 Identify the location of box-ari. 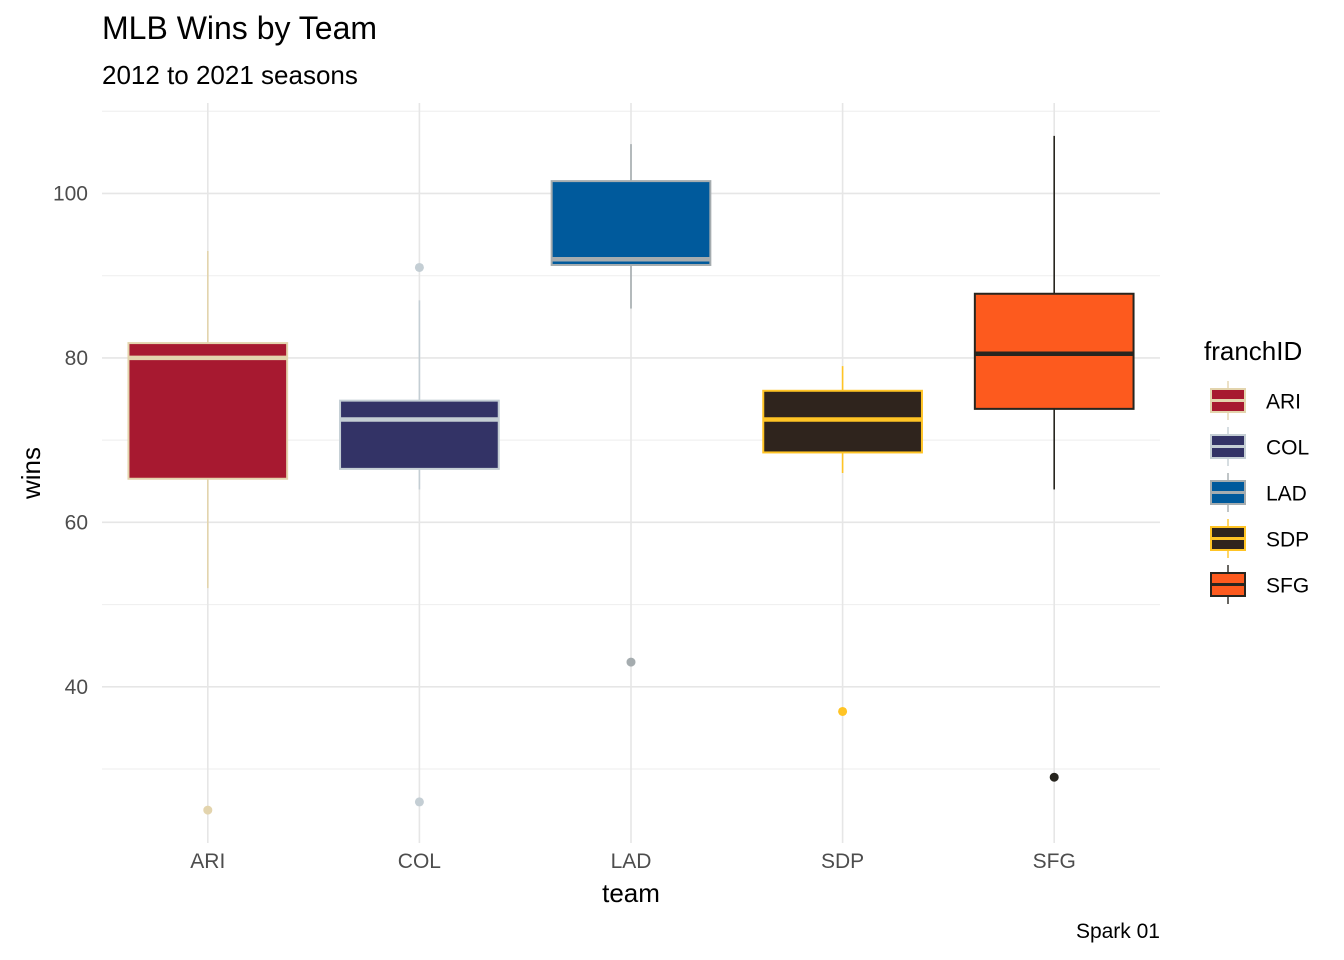
(208, 533).